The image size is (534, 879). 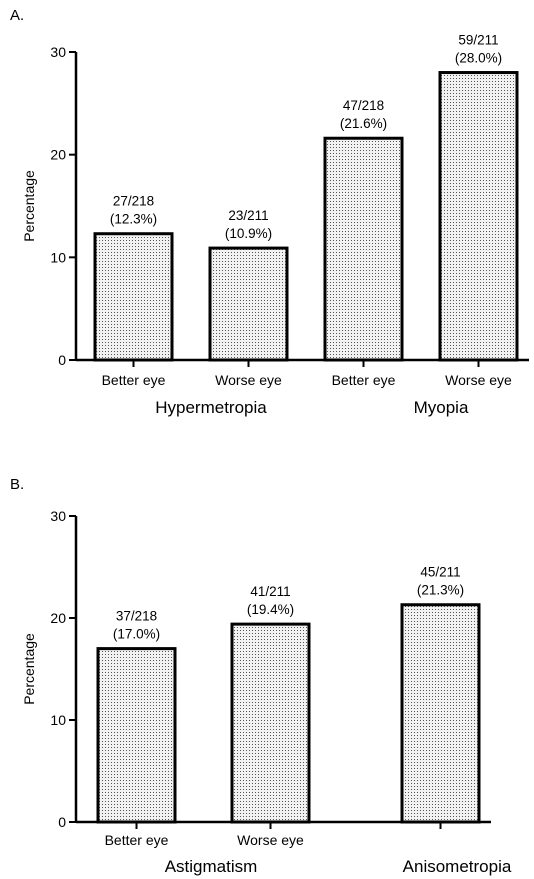 What do you see at coordinates (136, 634) in the screenshot?
I see `data-label-percent: (17.0%)` at bounding box center [136, 634].